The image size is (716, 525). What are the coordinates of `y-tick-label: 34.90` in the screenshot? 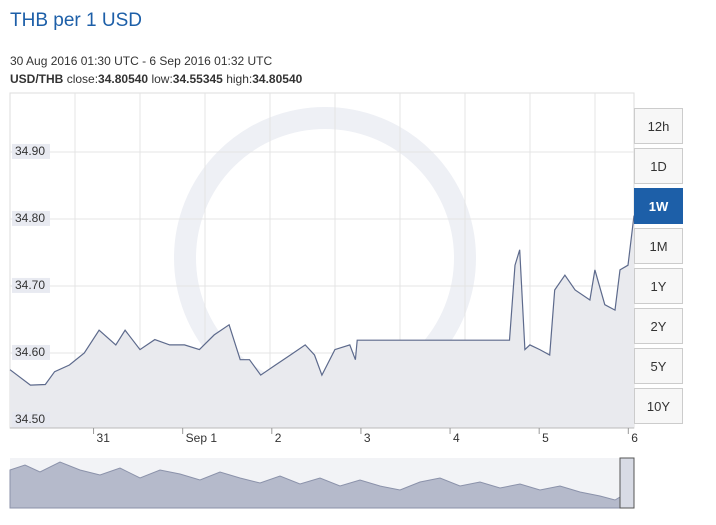 It's located at (30, 151).